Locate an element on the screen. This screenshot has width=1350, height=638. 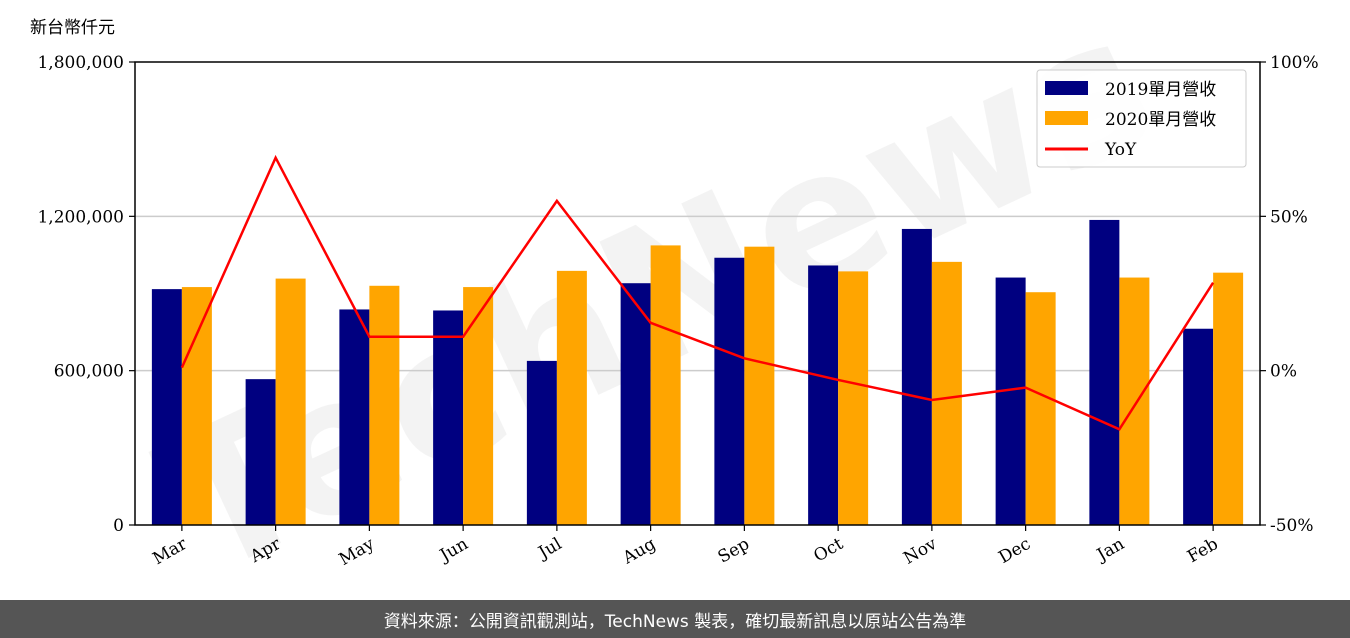
legend-label-yoy: YoY is located at coordinates (1120, 150).